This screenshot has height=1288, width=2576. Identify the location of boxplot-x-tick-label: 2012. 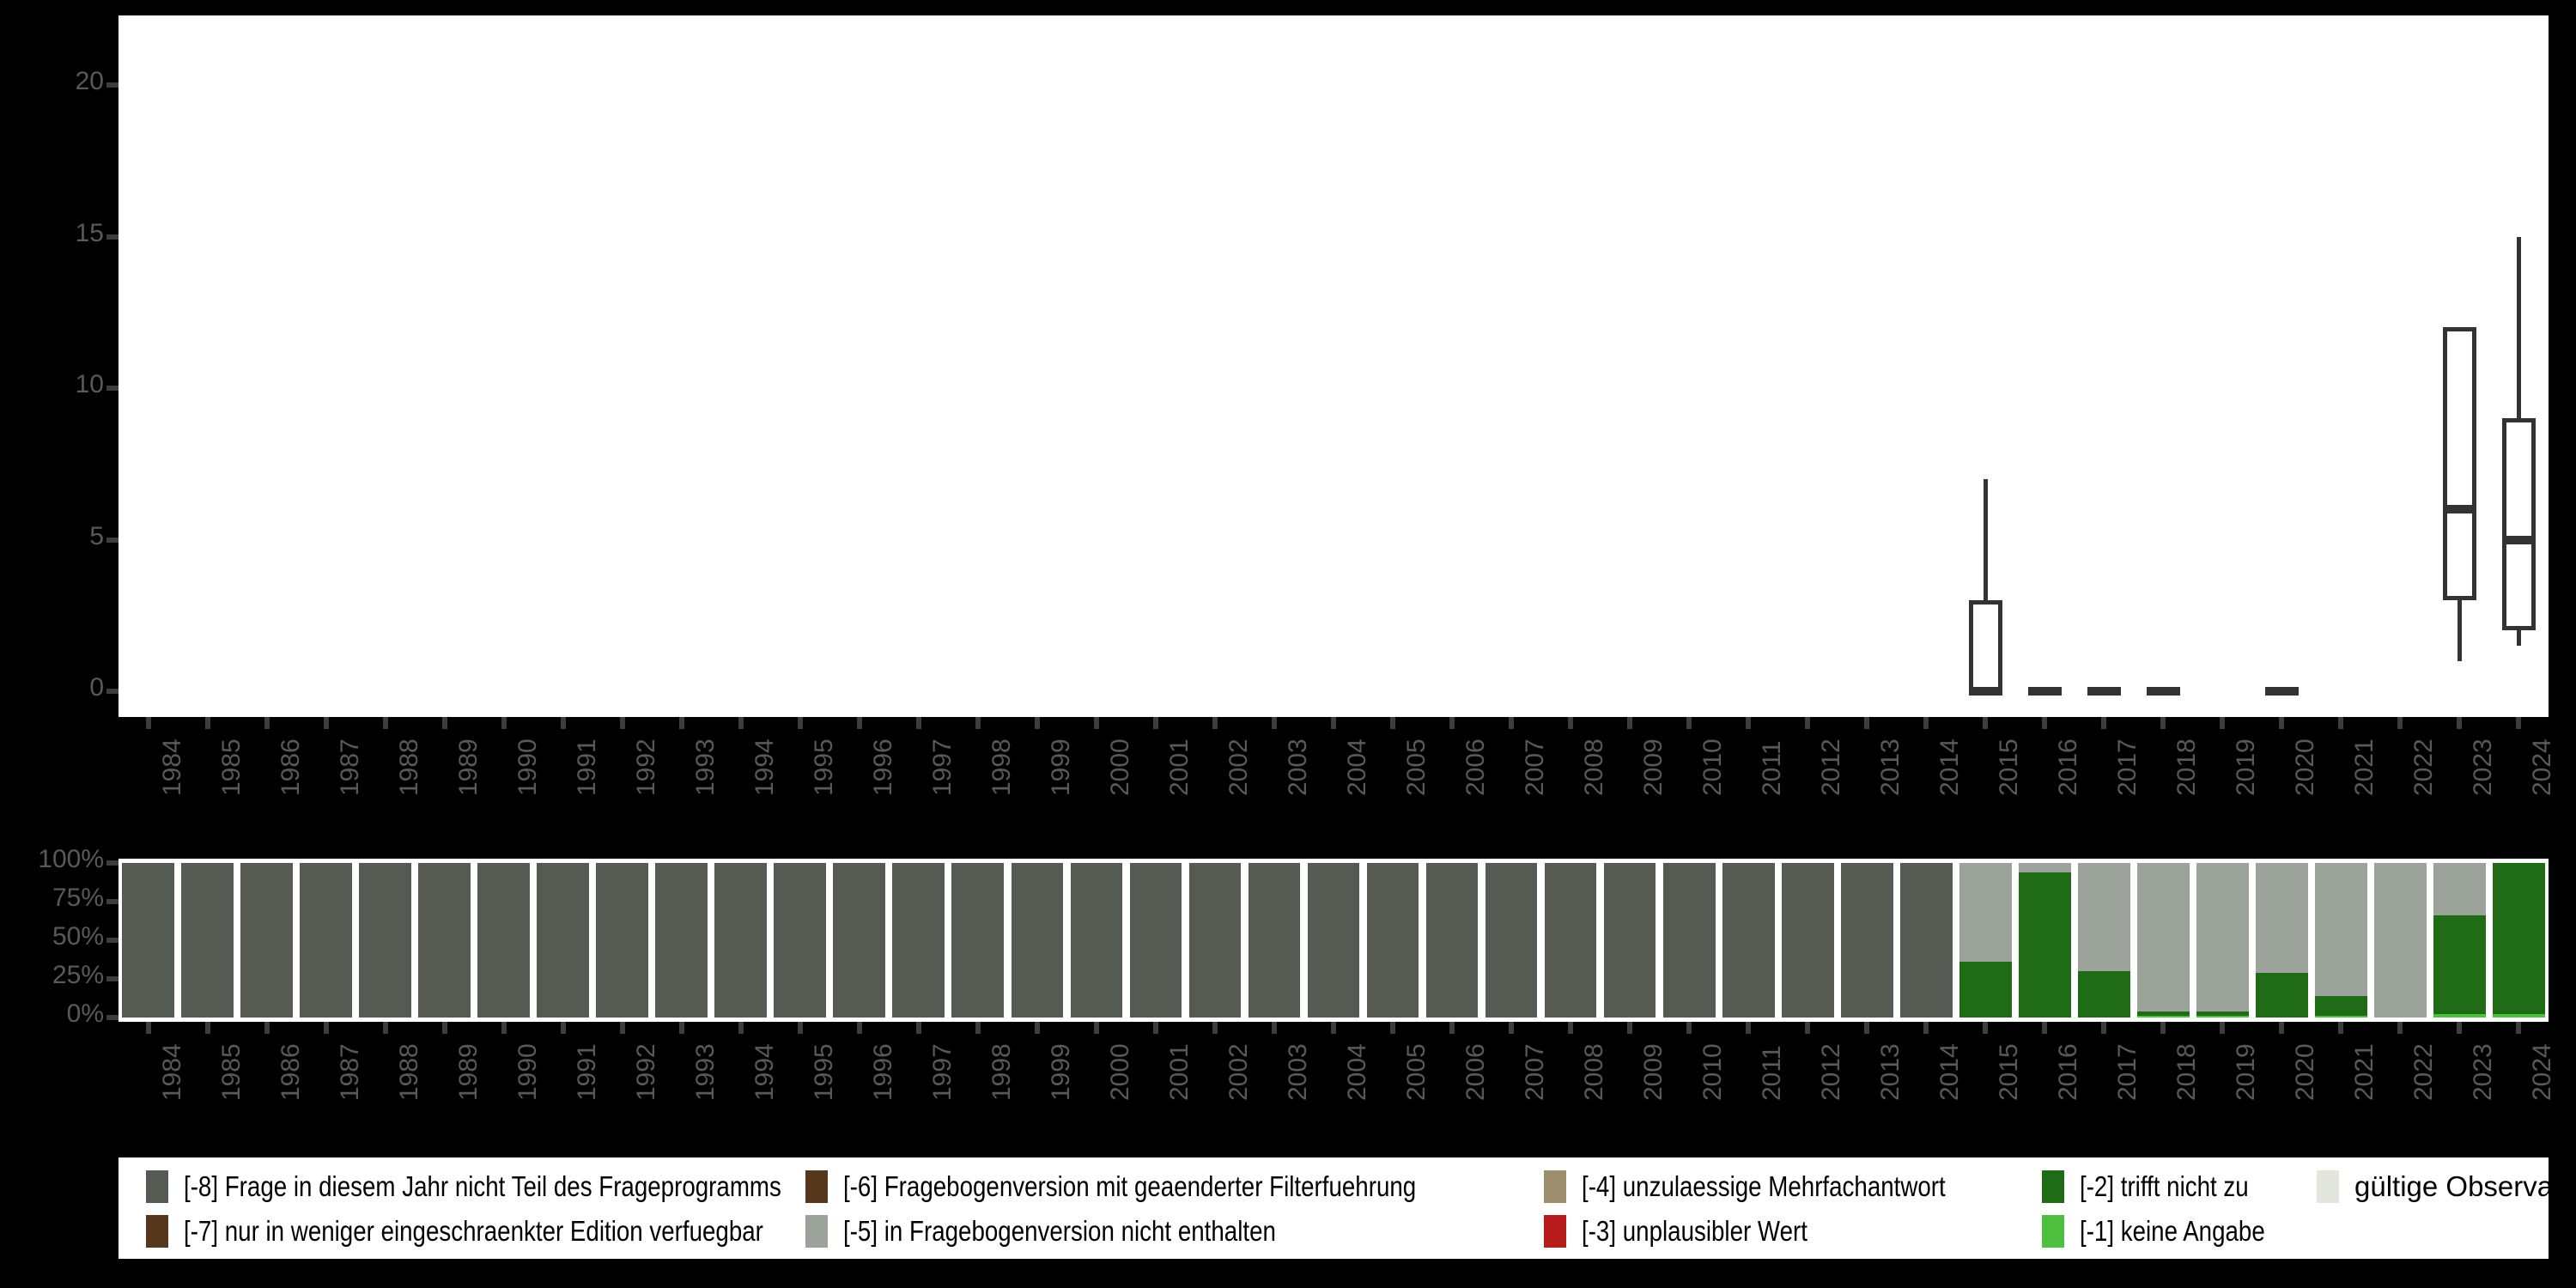
(1831, 767).